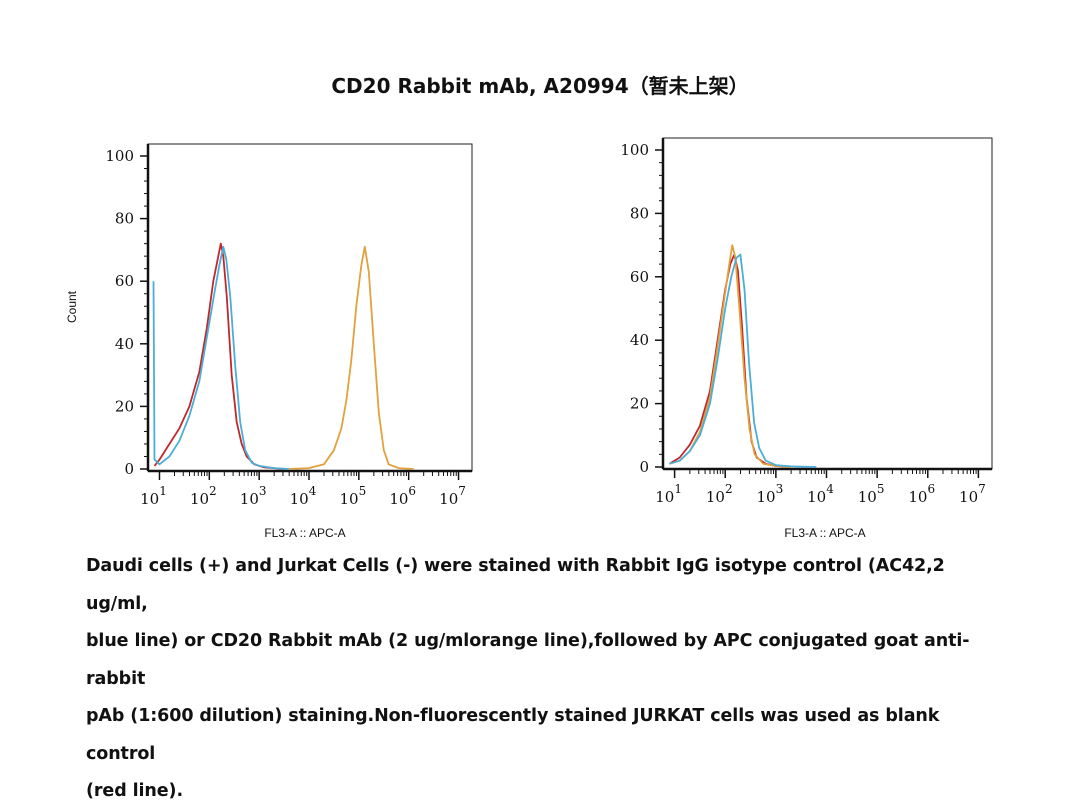 The image size is (1080, 811). What do you see at coordinates (134, 791) in the screenshot?
I see `caption-line: (red line).` at bounding box center [134, 791].